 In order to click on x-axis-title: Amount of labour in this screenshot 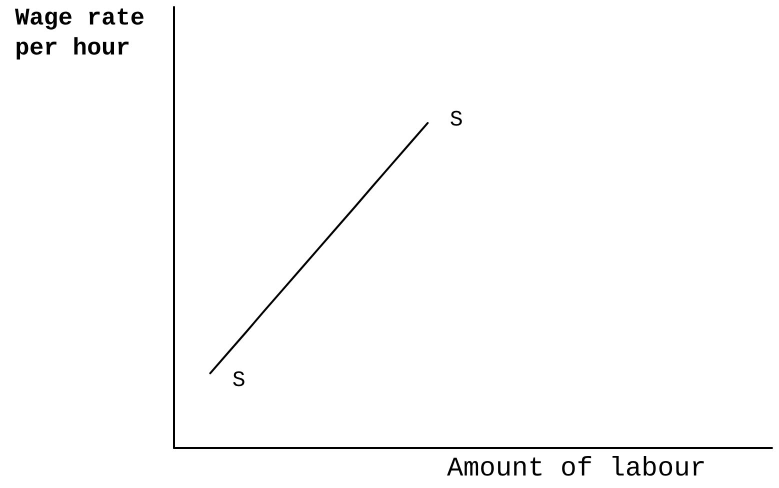, I will do `click(576, 469)`.